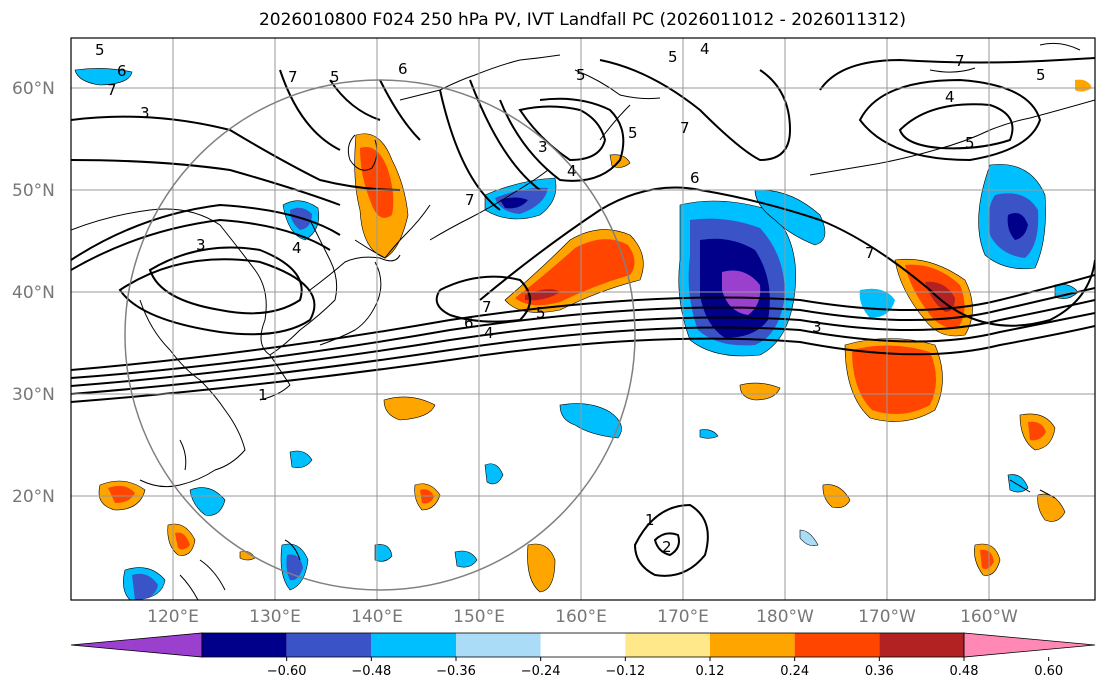 The height and width of the screenshot is (692, 1105). I want to click on lat-label: 20°N, so click(33, 497).